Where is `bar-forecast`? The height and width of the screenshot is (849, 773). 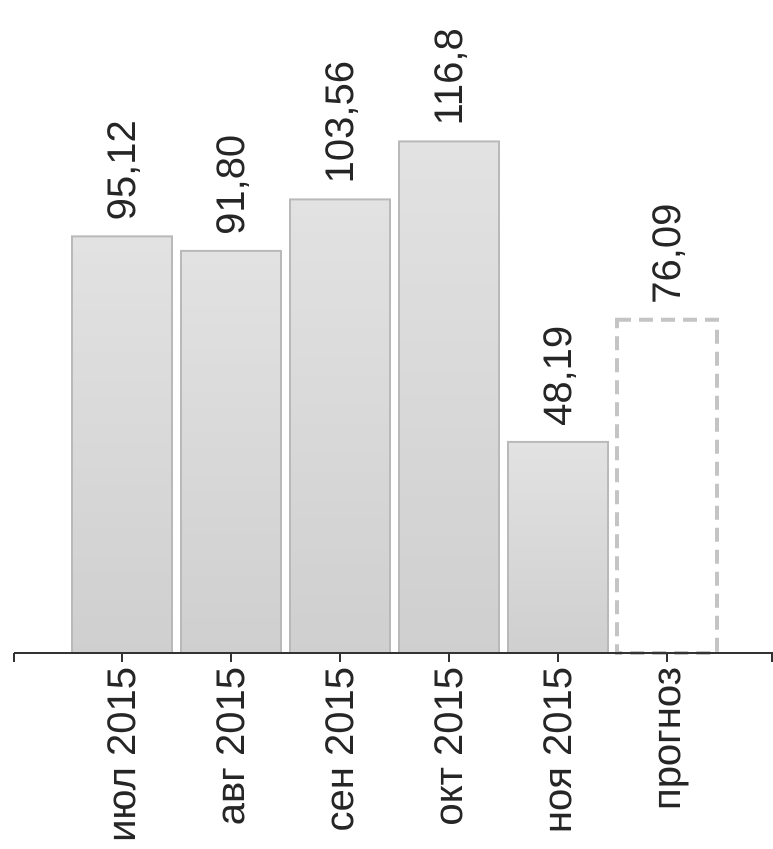 bar-forecast is located at coordinates (667, 486).